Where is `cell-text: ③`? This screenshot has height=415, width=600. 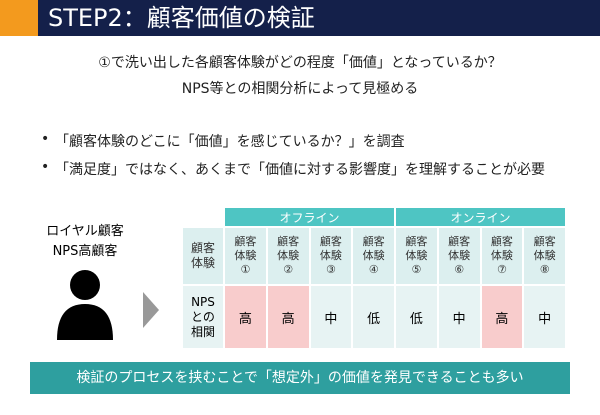 cell-text: ③ is located at coordinates (330, 269).